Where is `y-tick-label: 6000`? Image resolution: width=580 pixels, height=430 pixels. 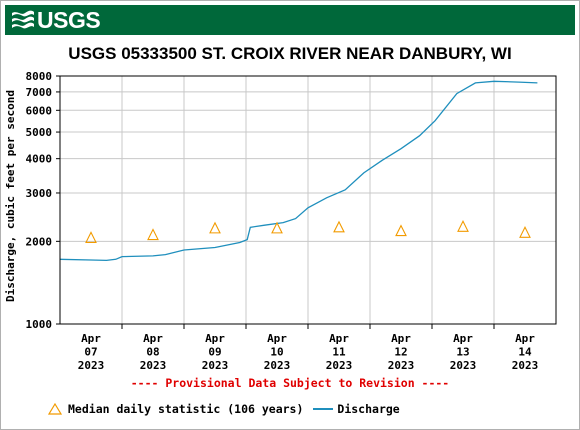
y-tick-label: 6000 is located at coordinates (39, 110).